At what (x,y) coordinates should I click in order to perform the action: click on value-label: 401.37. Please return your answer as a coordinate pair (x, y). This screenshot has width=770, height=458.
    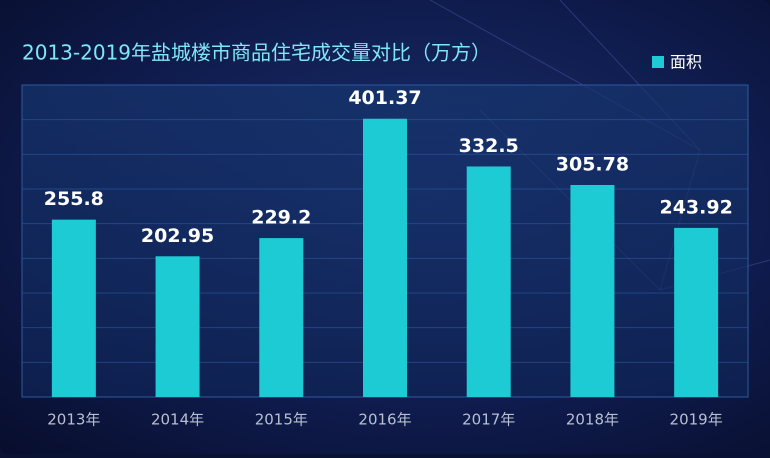
    Looking at the image, I should click on (384, 98).